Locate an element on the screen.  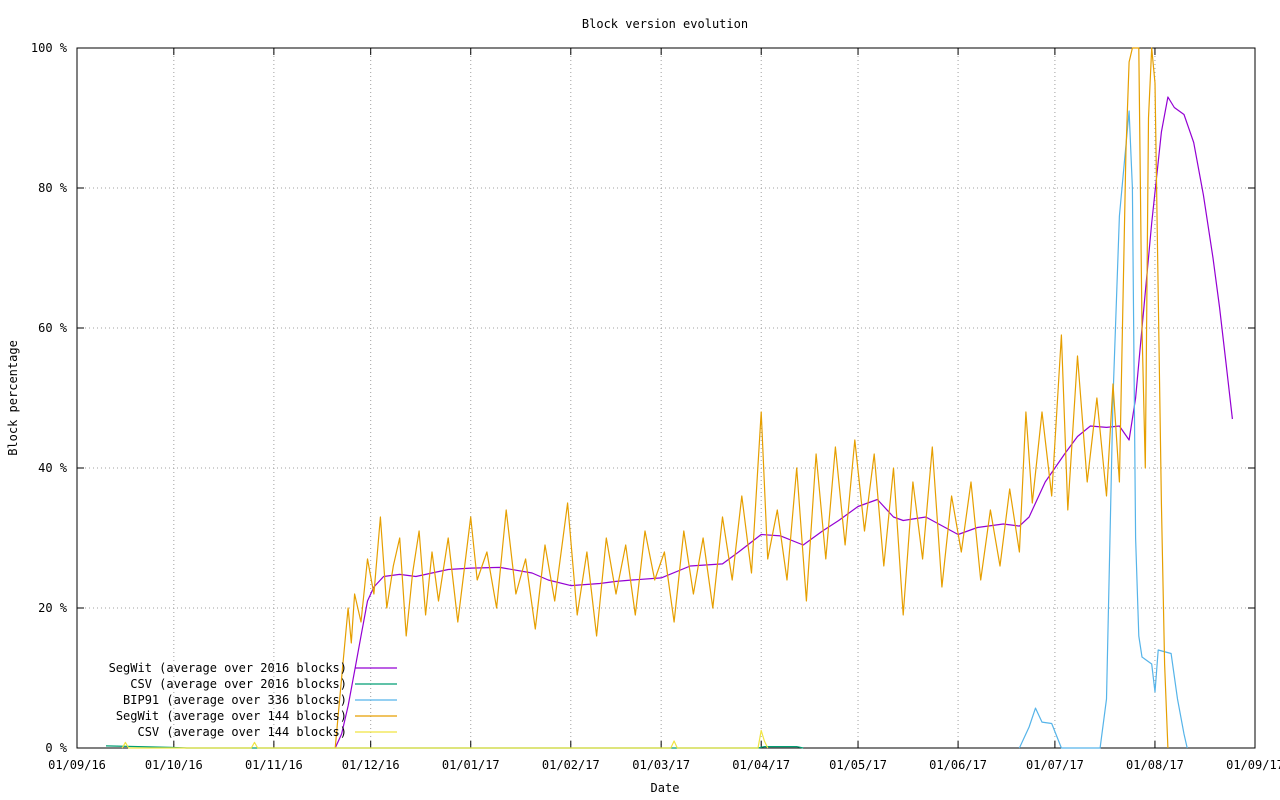
x-tick-label: 01/09/17 is located at coordinates (1253, 765).